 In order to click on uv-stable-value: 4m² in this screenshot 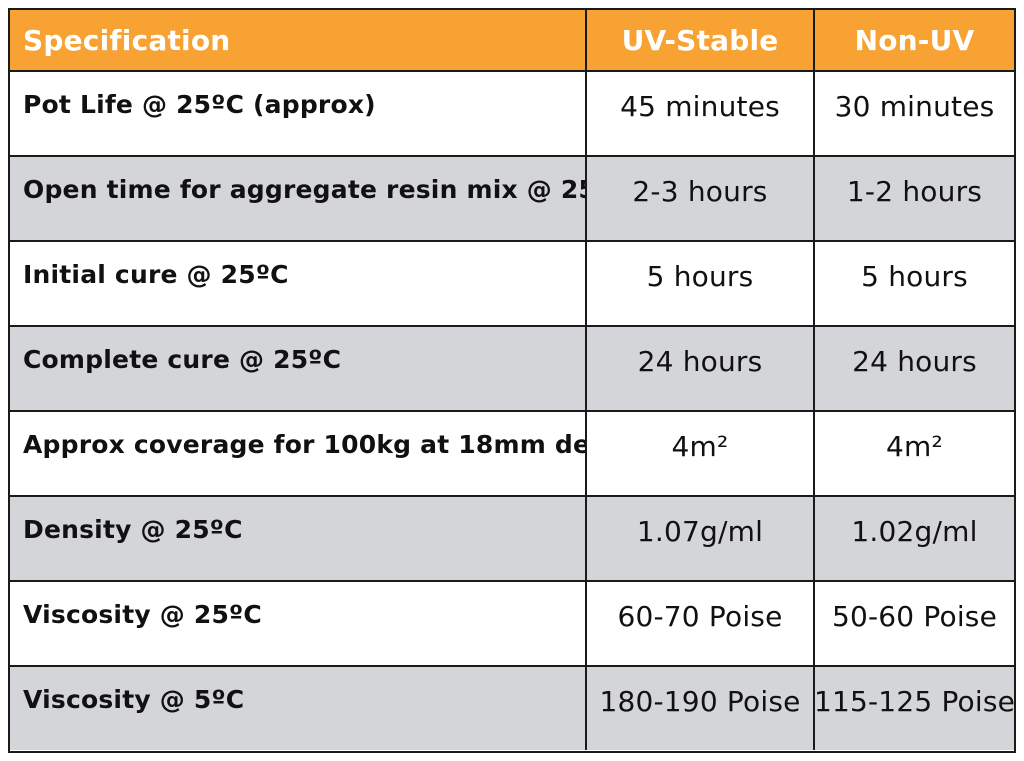, I will do `click(699, 453)`.